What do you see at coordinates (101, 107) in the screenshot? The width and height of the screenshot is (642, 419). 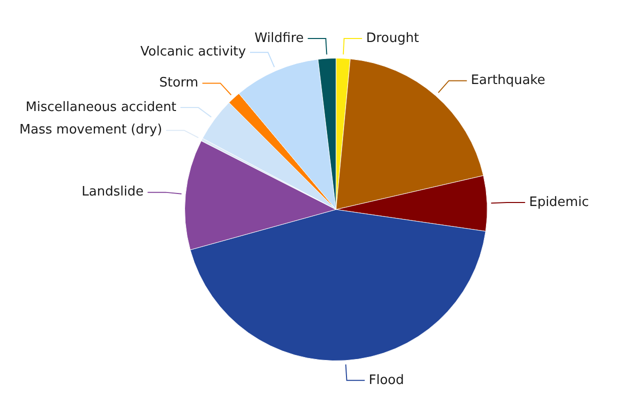 I see `slice-label: Miscellaneous accident` at bounding box center [101, 107].